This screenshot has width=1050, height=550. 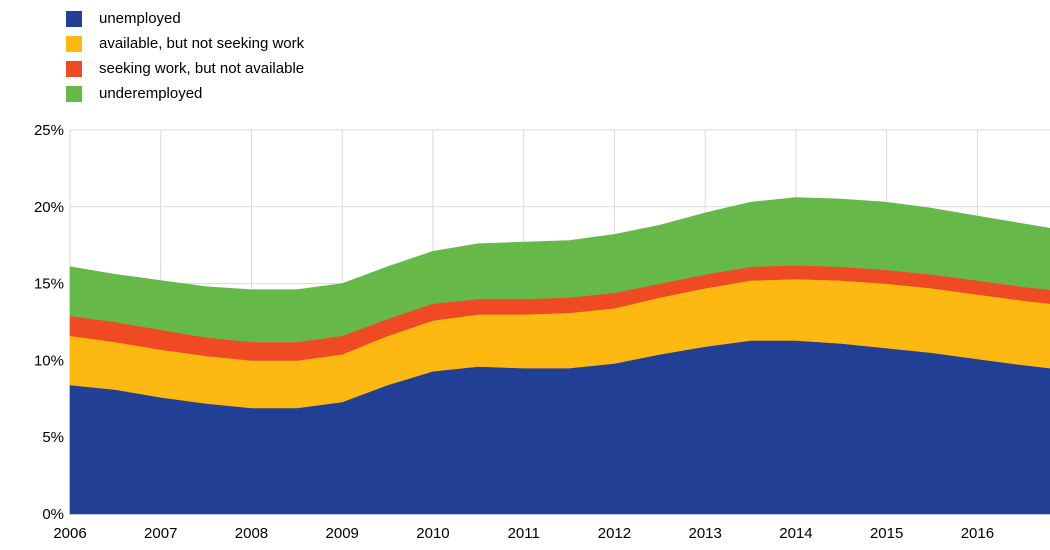 What do you see at coordinates (69, 533) in the screenshot?
I see `x-tick-label: 2006` at bounding box center [69, 533].